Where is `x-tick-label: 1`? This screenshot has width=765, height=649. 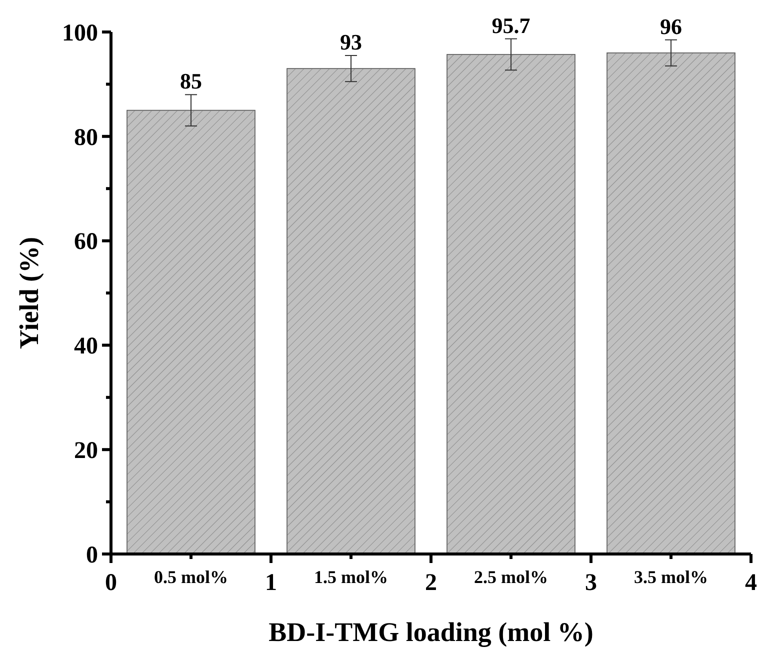 x-tick-label: 1 is located at coordinates (271, 583).